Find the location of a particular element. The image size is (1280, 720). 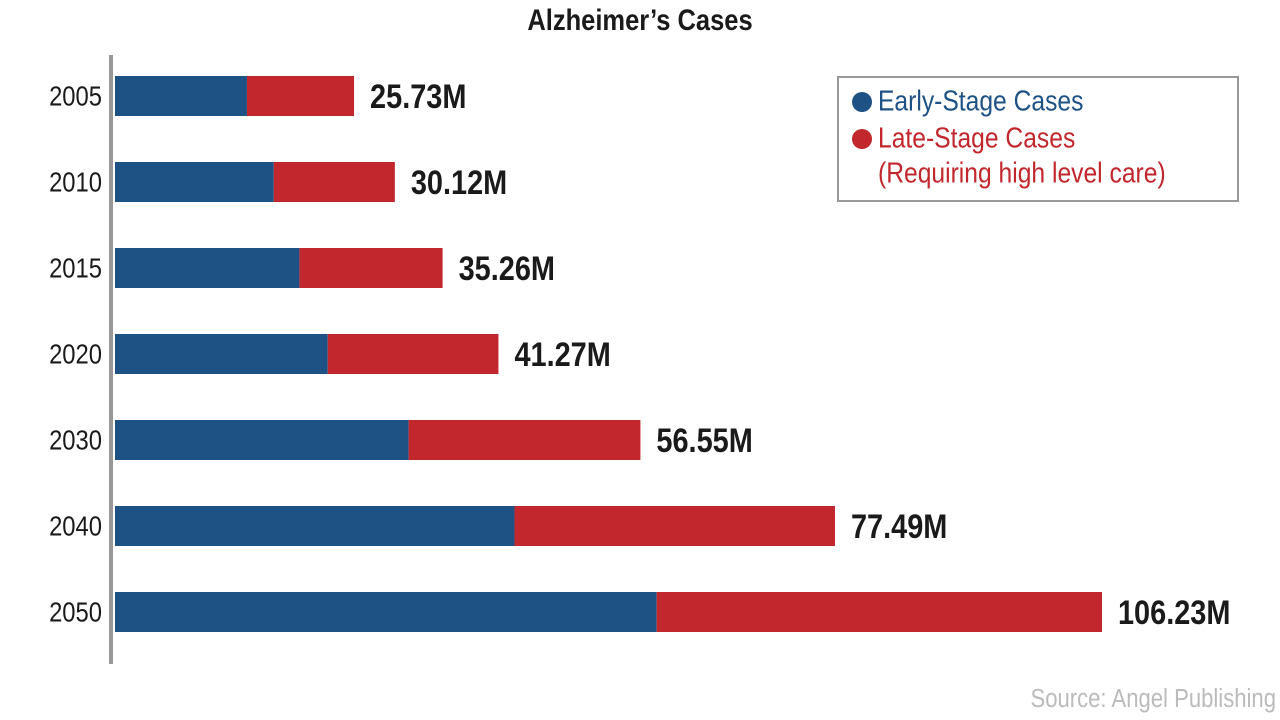

total-label: 30.12M is located at coordinates (459, 182).